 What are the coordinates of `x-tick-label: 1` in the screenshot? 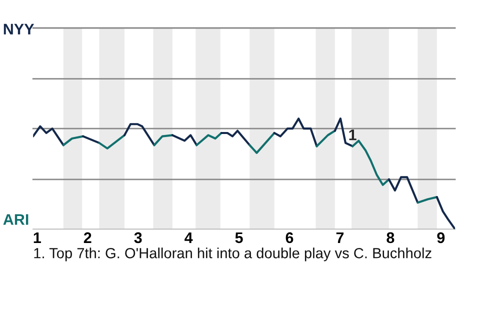 It's located at (37, 237).